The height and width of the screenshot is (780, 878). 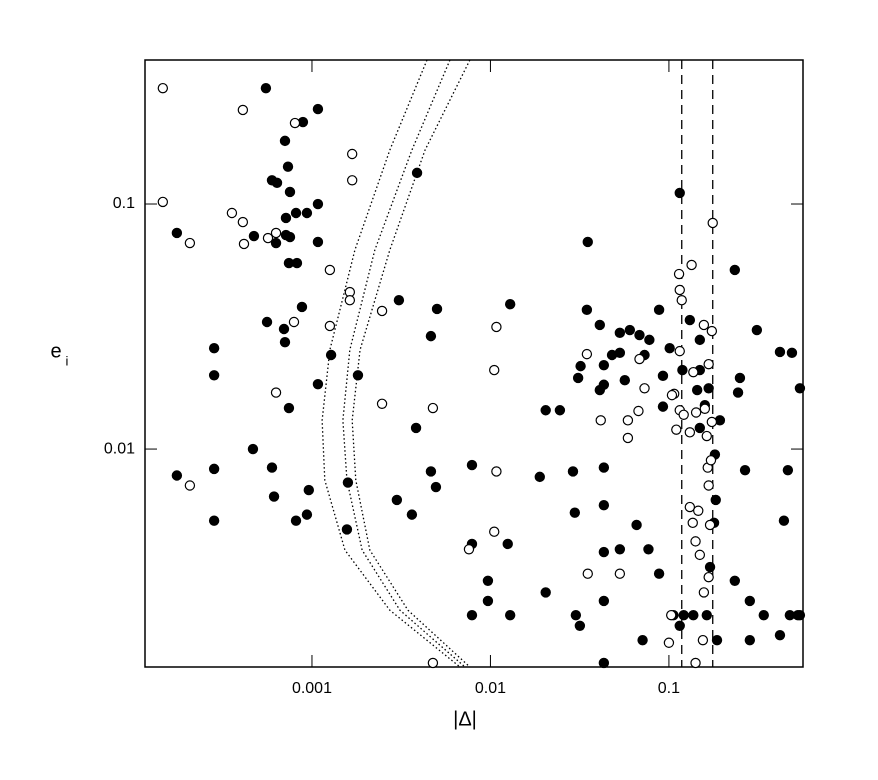 I want to click on x-axis-label: |Δ|, so click(x=465, y=719).